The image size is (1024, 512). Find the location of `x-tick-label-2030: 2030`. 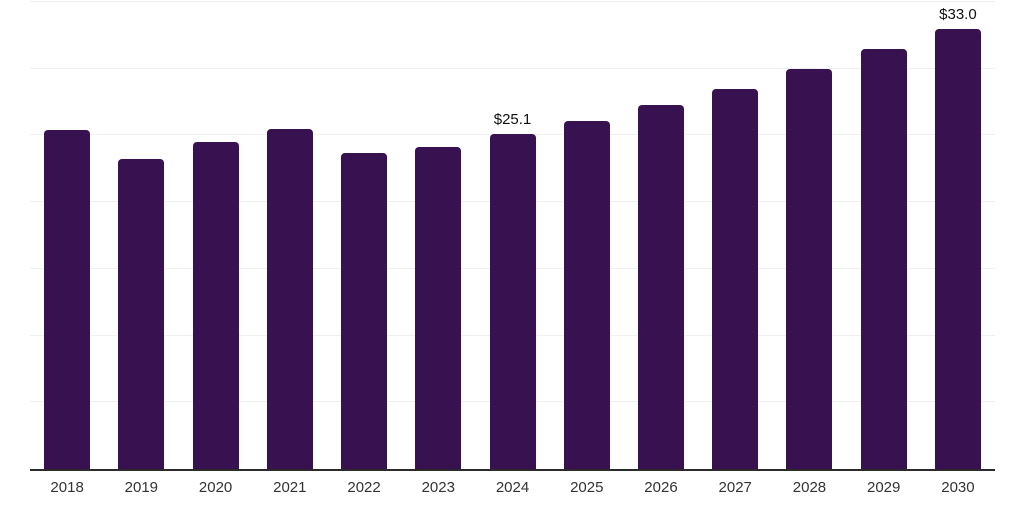

x-tick-label-2030: 2030 is located at coordinates (958, 487).